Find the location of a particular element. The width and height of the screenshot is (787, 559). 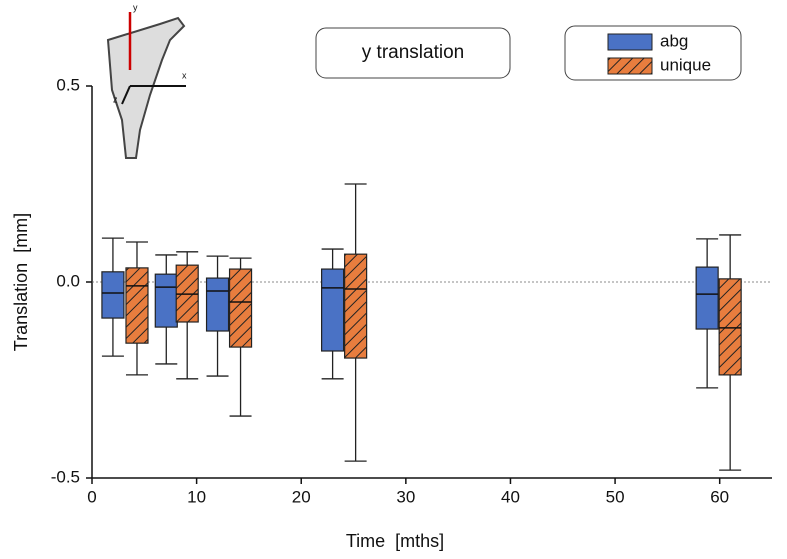

x-tick-label: 0 is located at coordinates (91, 496).